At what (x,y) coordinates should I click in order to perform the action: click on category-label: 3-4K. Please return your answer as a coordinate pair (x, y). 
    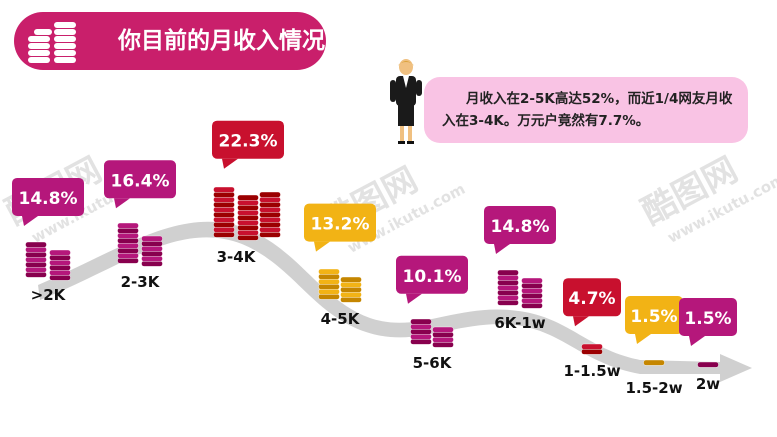
    Looking at the image, I should click on (237, 257).